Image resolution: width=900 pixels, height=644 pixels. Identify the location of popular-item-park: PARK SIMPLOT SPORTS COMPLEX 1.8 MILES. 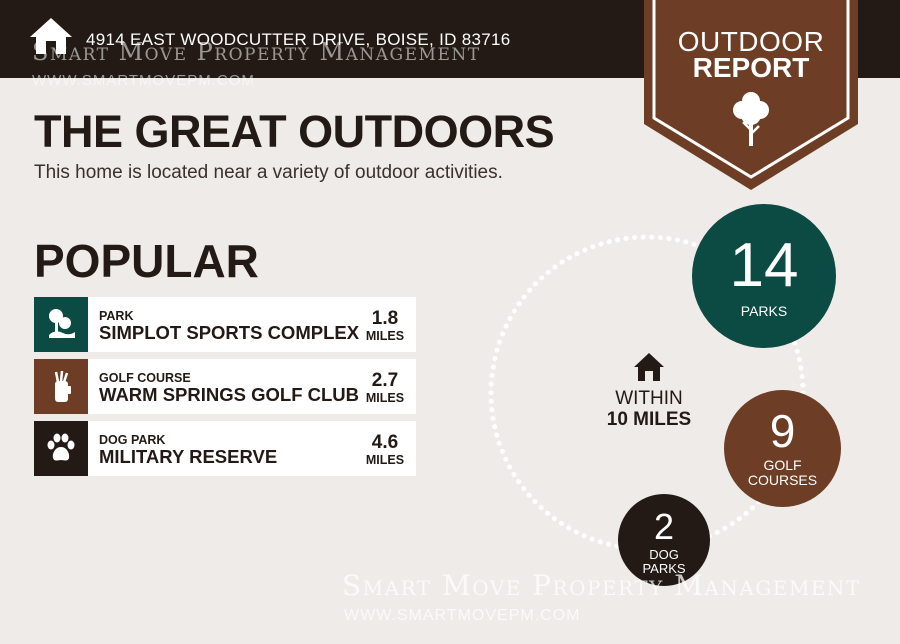
(225, 324).